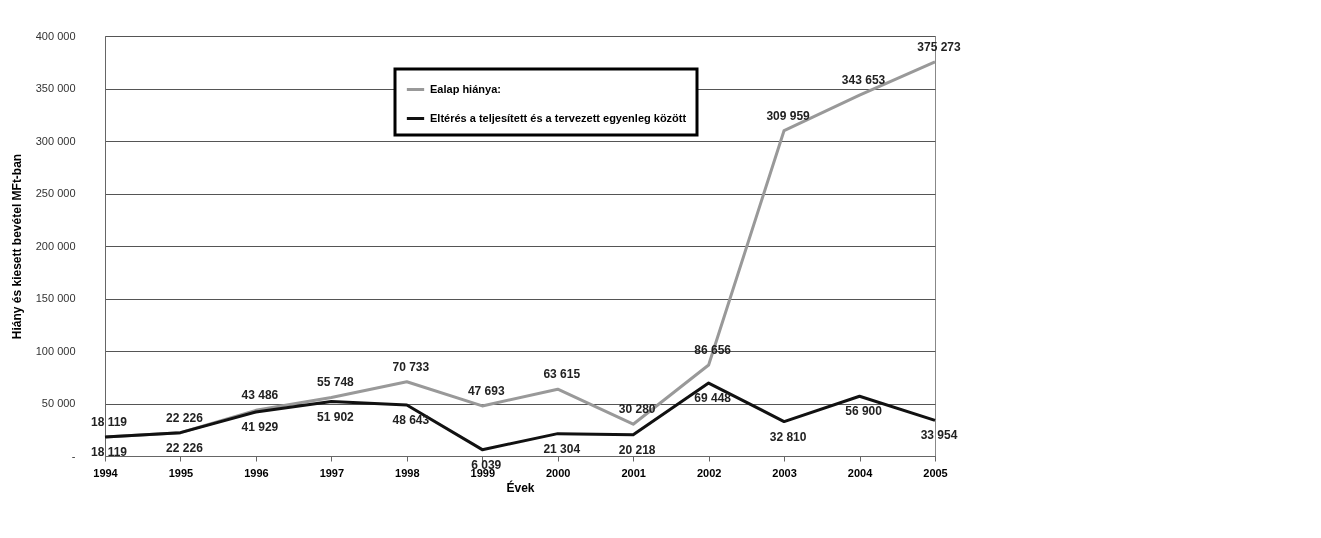 Image resolution: width=1321 pixels, height=538 pixels. What do you see at coordinates (336, 416) in the screenshot?
I see `data-label: 51 902` at bounding box center [336, 416].